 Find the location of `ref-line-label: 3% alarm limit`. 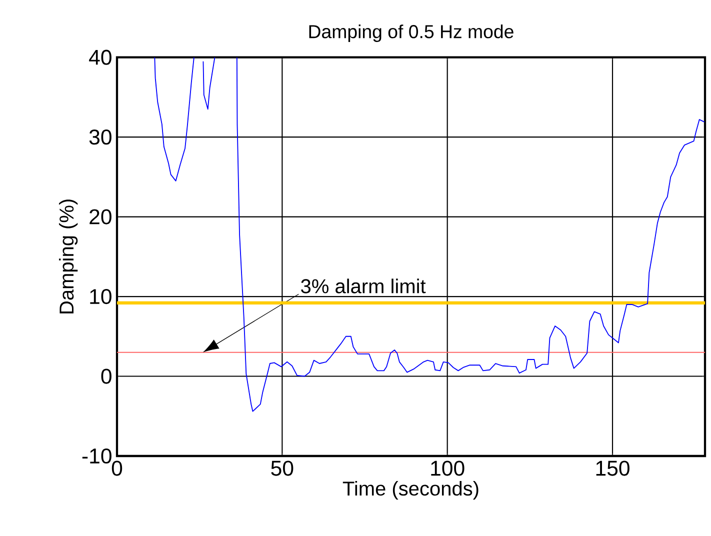

ref-line-label: 3% alarm limit is located at coordinates (363, 286).